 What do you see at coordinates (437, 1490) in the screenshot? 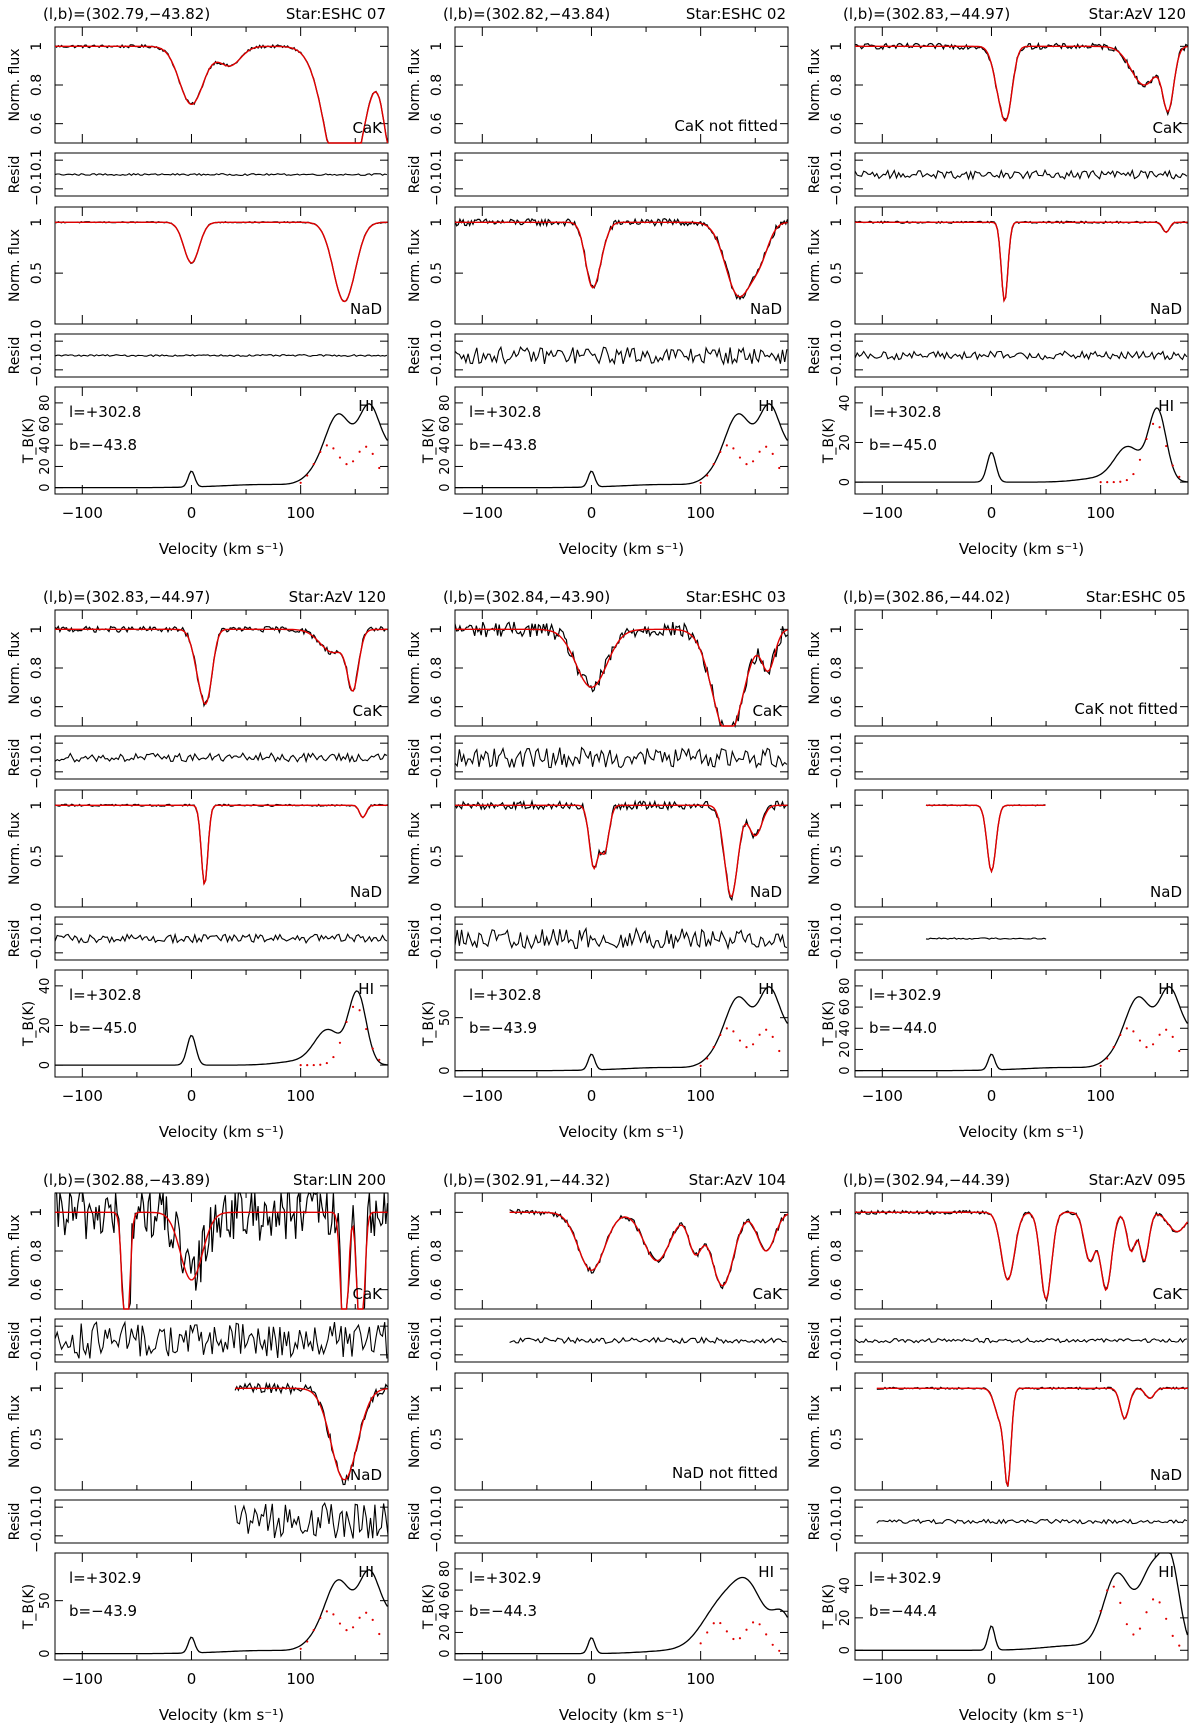
I see `y-tick-label: 0` at bounding box center [437, 1490].